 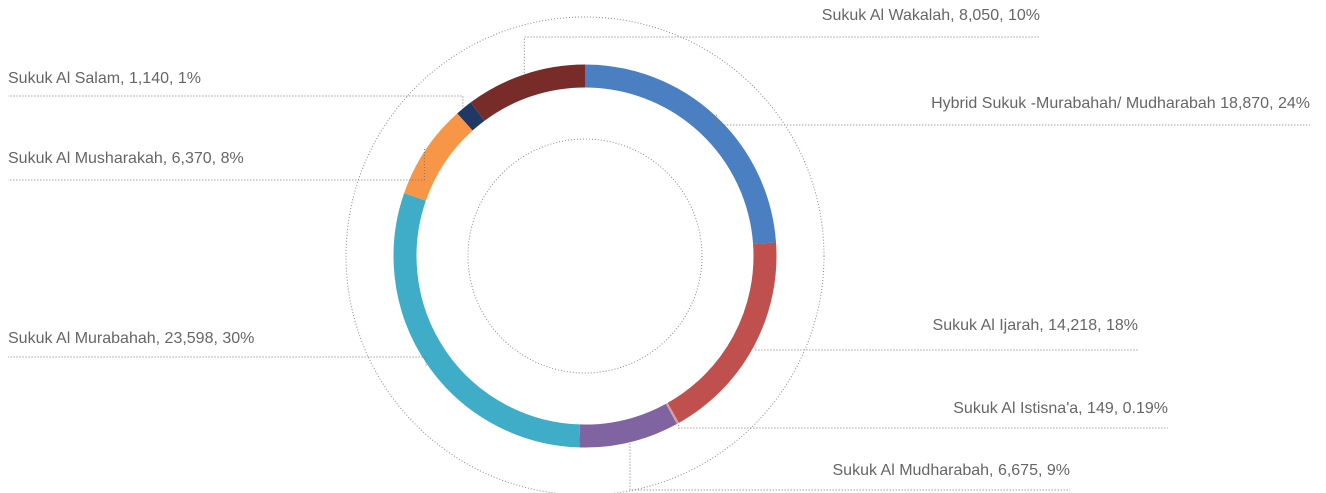 I want to click on segment-label: Sukuk Al Murabahah, 23,598, 30%, so click(x=131, y=338).